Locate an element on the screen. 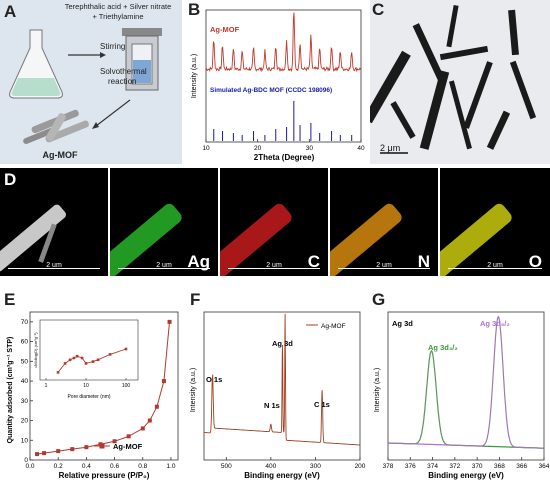 The height and width of the screenshot is (486, 550). haadf-rod is located at coordinates (33, 238).